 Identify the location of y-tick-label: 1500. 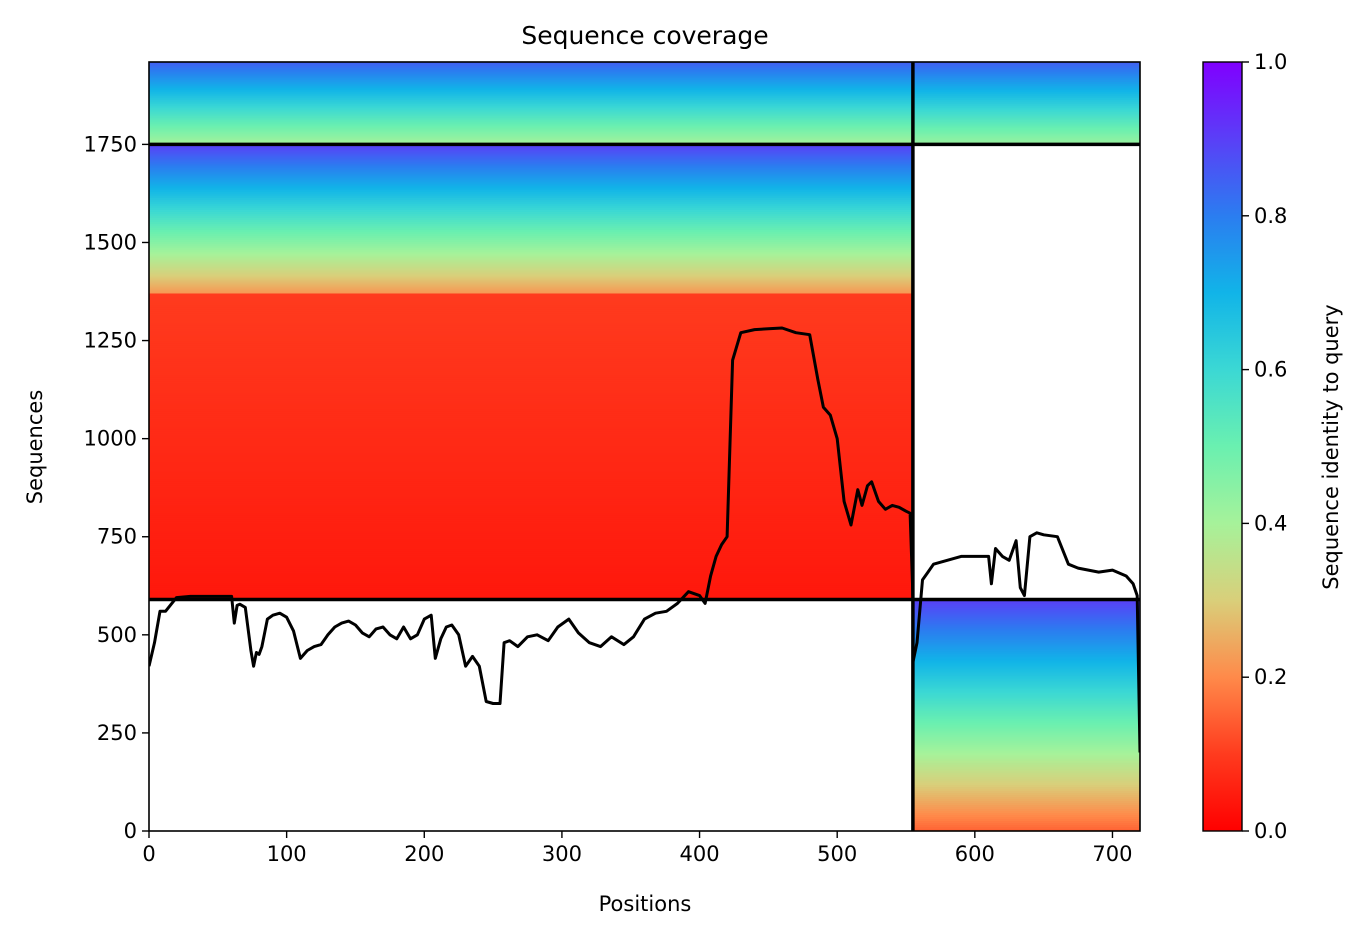
(110, 242).